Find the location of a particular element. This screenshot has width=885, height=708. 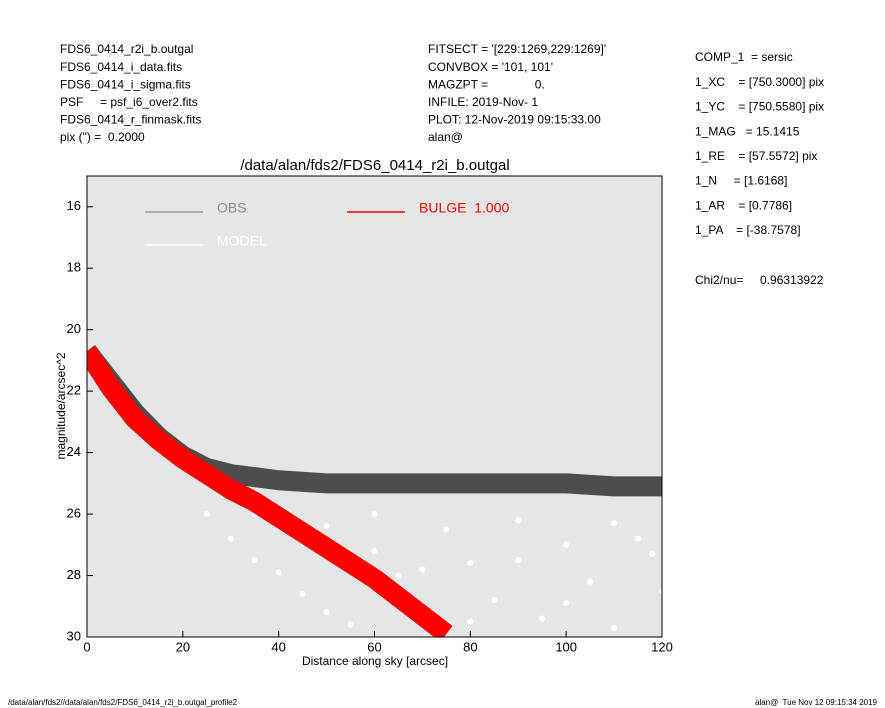

legend-label: OBS is located at coordinates (232, 208).